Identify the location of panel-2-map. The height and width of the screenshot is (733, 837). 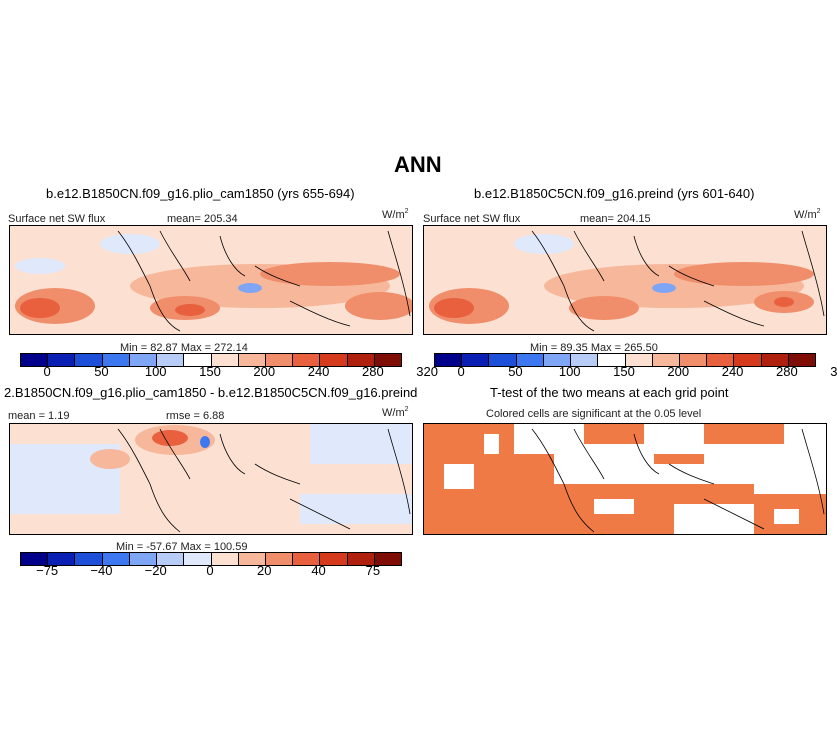
(625, 280).